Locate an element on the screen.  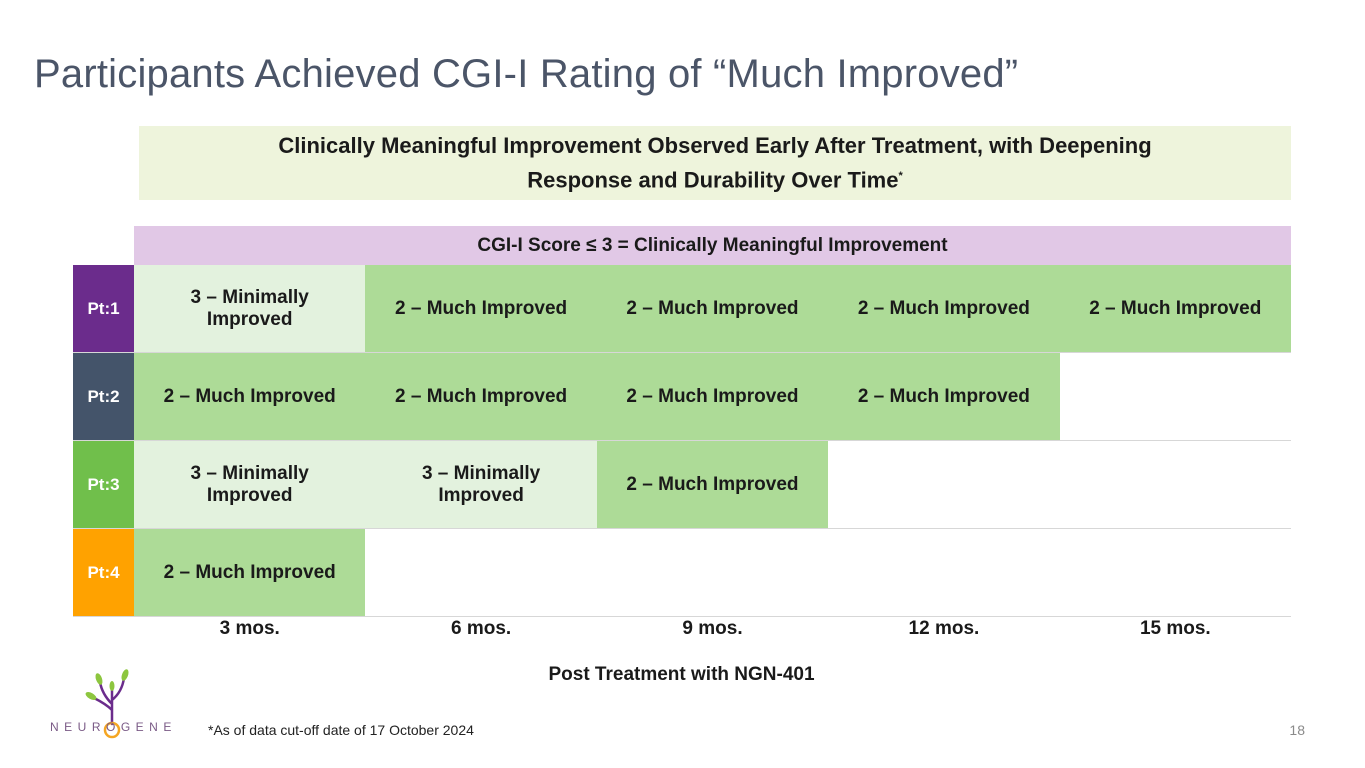
patient-label: Pt:2 is located at coordinates (103, 396).